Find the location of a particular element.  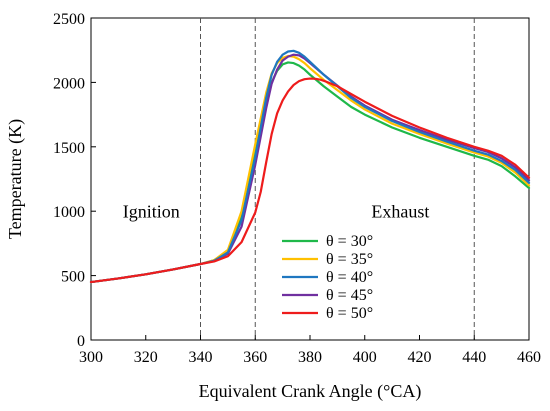

x-tick-label: 380 is located at coordinates (310, 357).